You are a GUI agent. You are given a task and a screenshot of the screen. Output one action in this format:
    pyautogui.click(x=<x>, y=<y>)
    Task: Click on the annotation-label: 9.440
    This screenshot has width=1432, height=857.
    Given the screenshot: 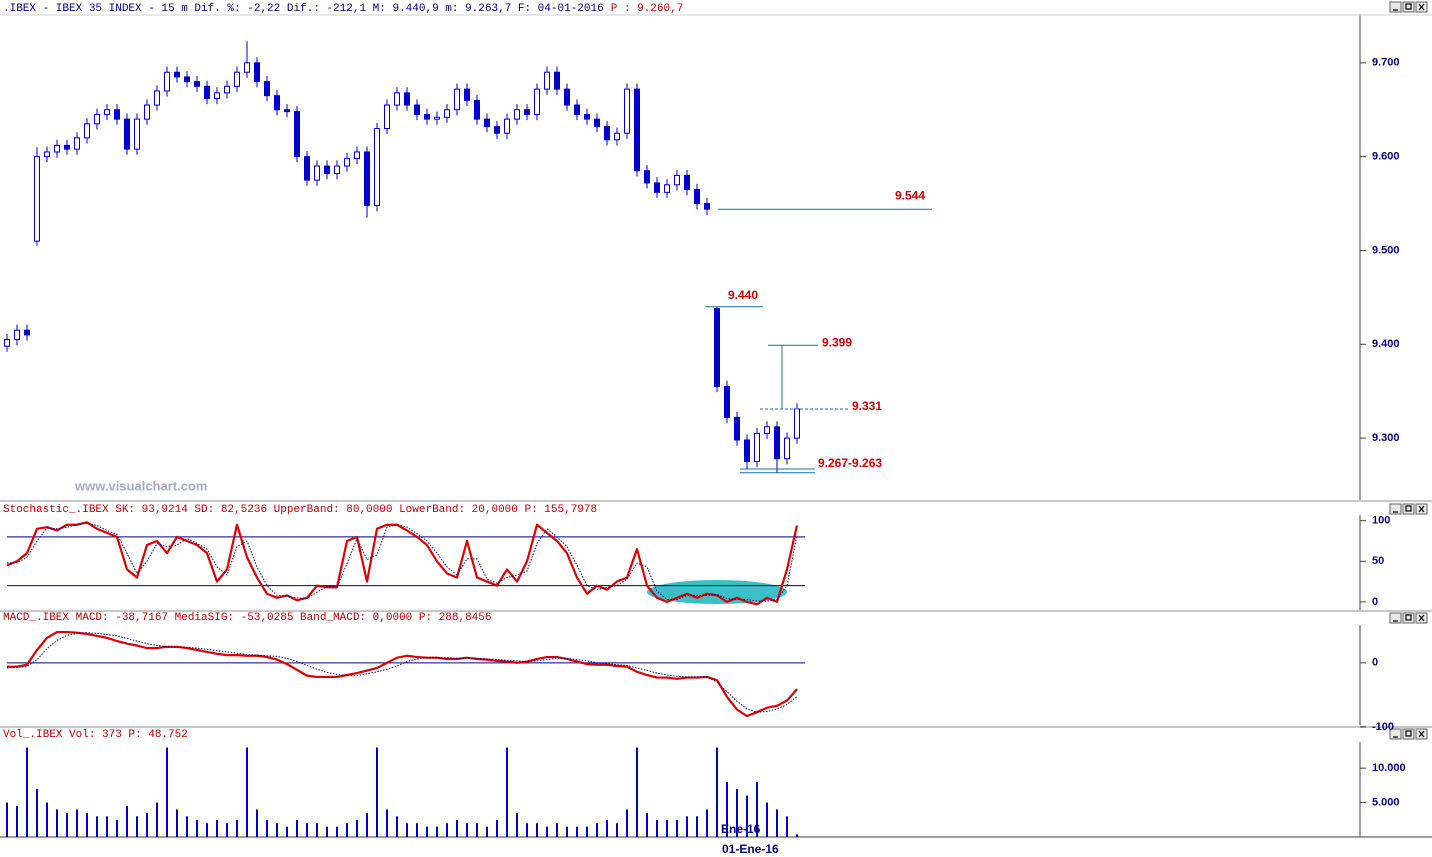 What is the action you would take?
    pyautogui.click(x=743, y=295)
    